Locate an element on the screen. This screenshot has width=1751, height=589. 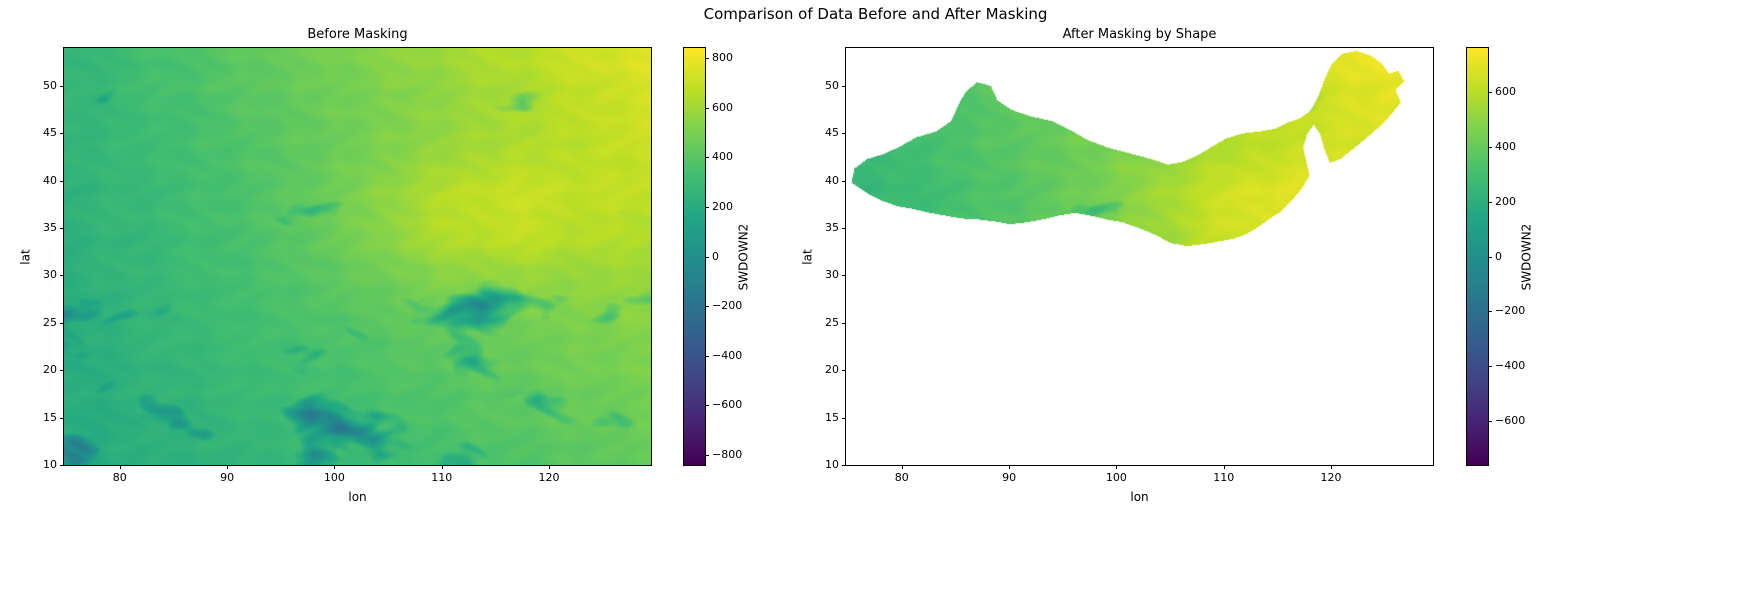
colorbar-gradient-before is located at coordinates (694, 256).